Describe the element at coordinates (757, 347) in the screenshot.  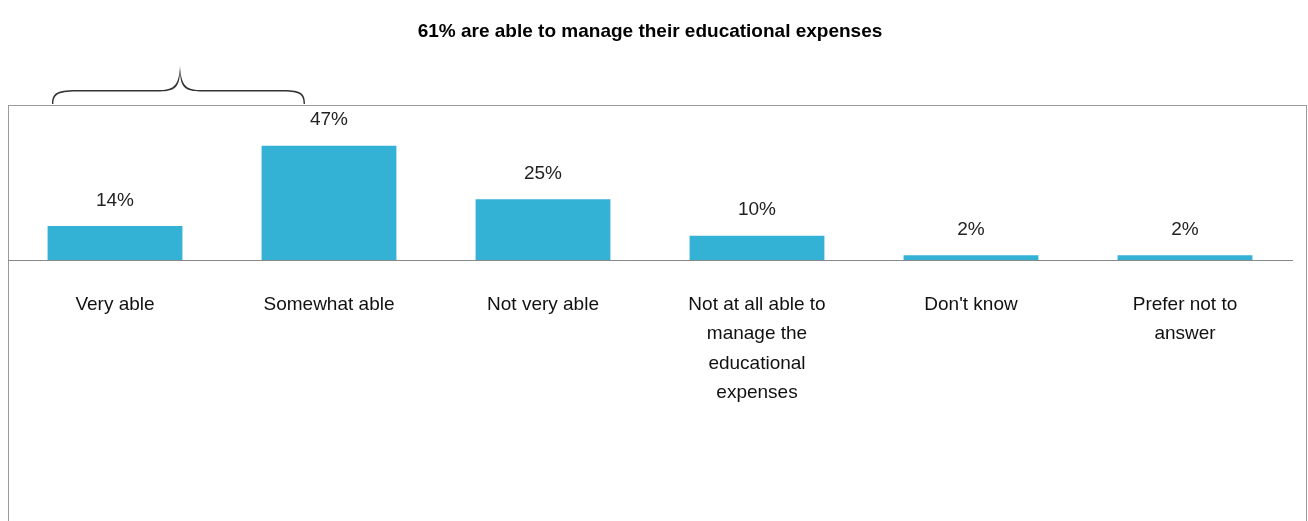
I see `x-tick-label: Not at all able to manage the educational expenses` at that location.